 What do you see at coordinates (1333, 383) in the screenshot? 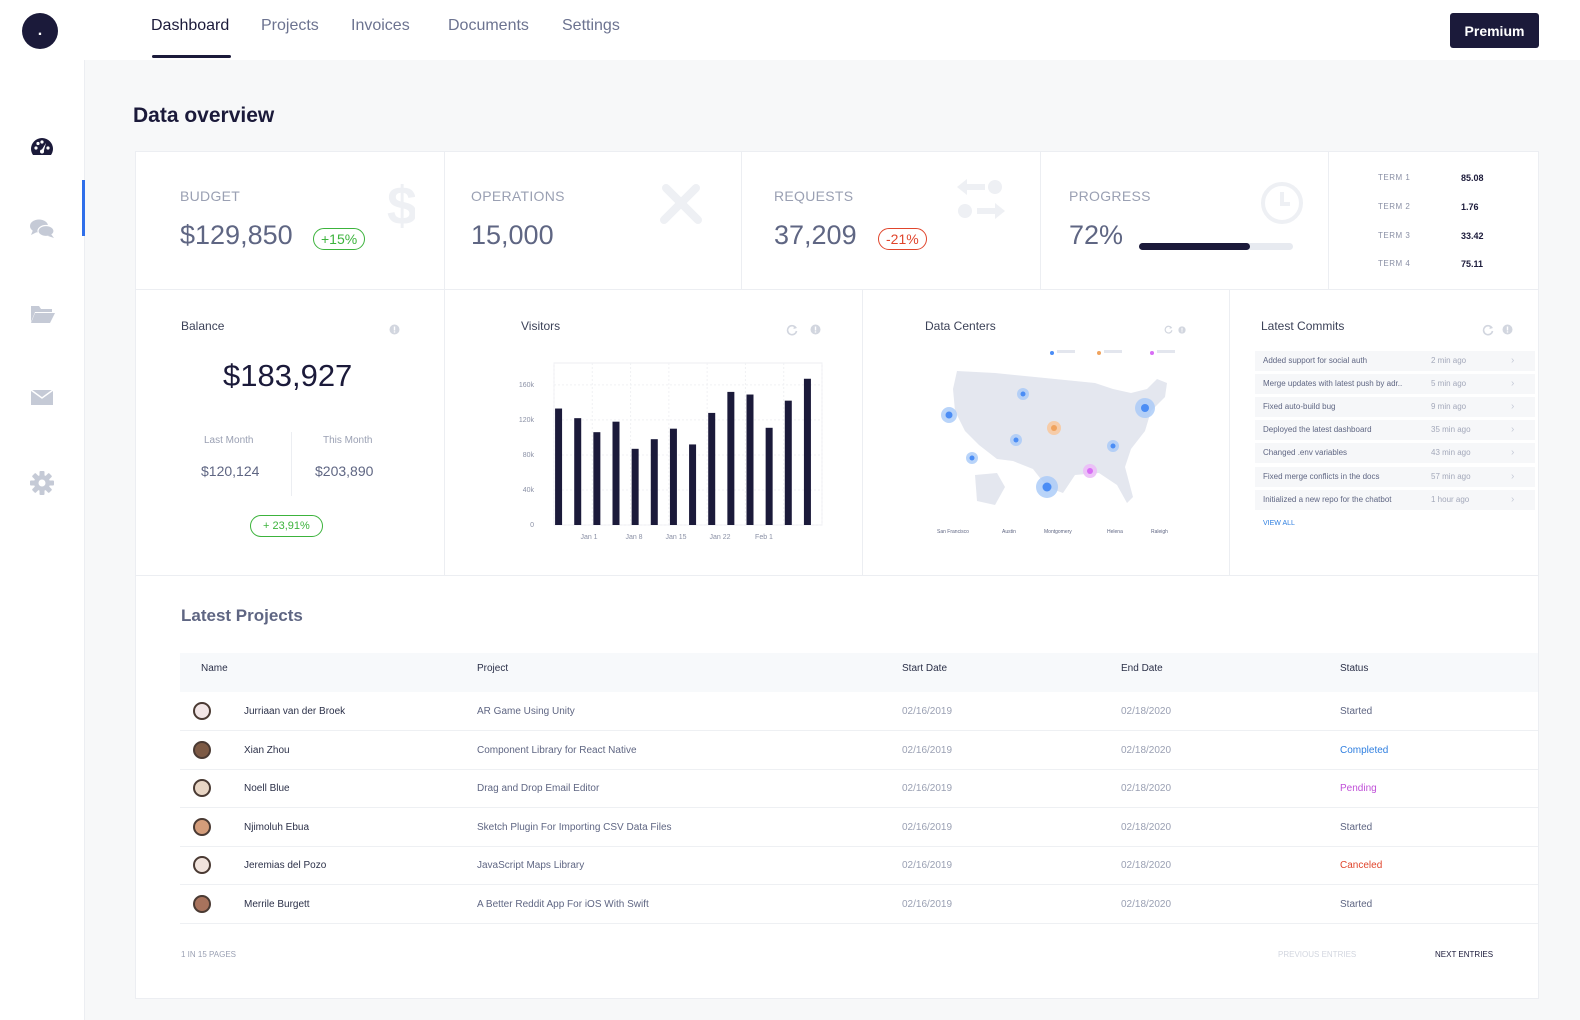
I see `commit-message: Merge updates with latest push by adr..` at bounding box center [1333, 383].